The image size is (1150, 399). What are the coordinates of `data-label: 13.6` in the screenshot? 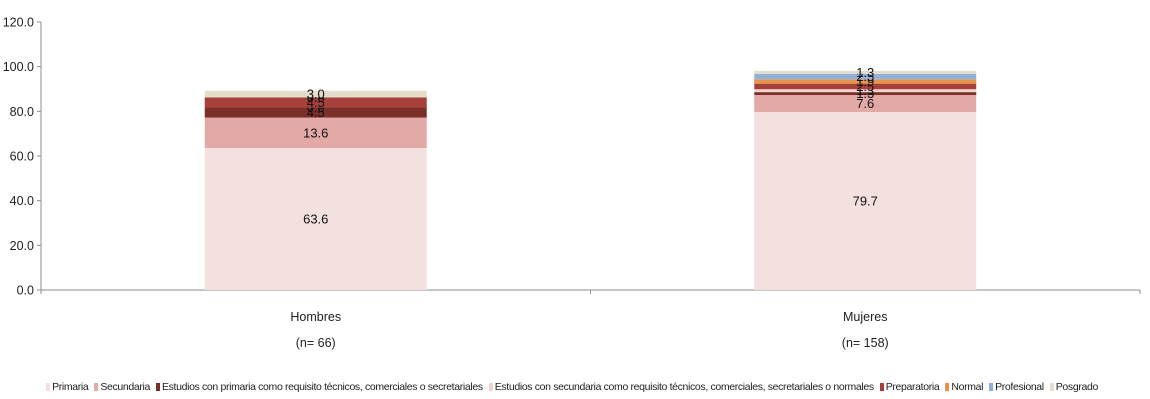 It's located at (315, 132).